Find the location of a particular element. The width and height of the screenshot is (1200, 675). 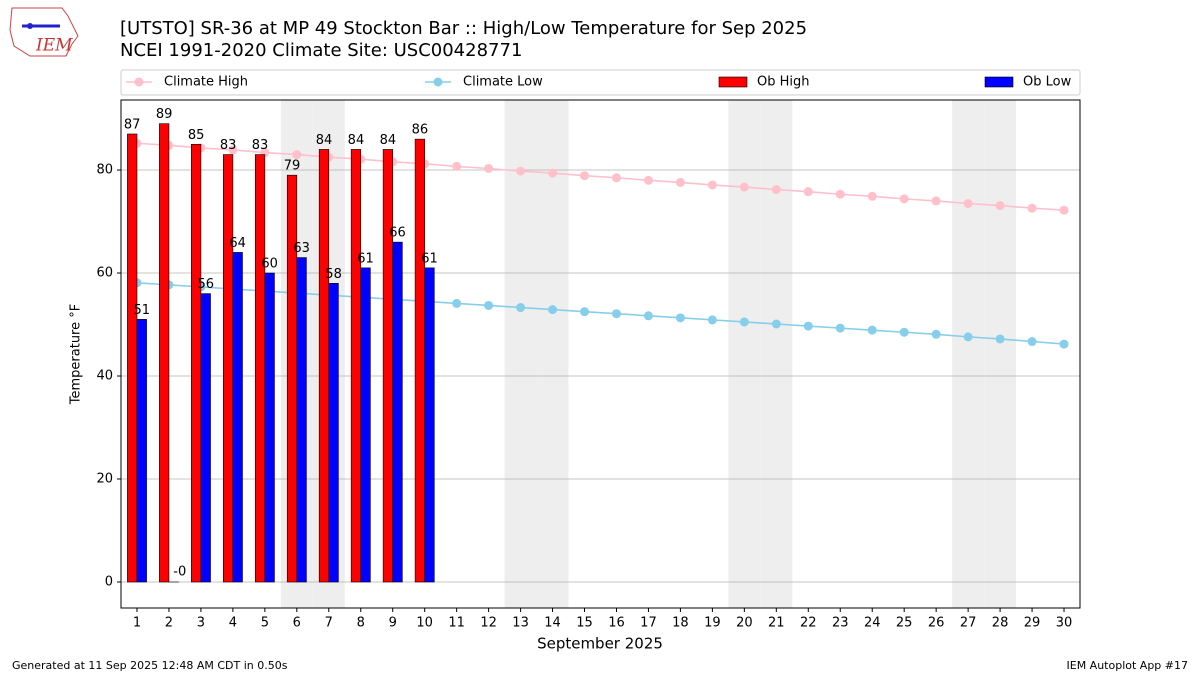

x-tick-label: 19 is located at coordinates (712, 623).